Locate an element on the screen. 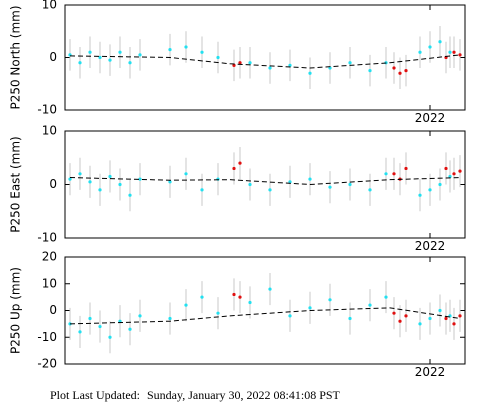  y-tick-label: 20 is located at coordinates (49, 257).